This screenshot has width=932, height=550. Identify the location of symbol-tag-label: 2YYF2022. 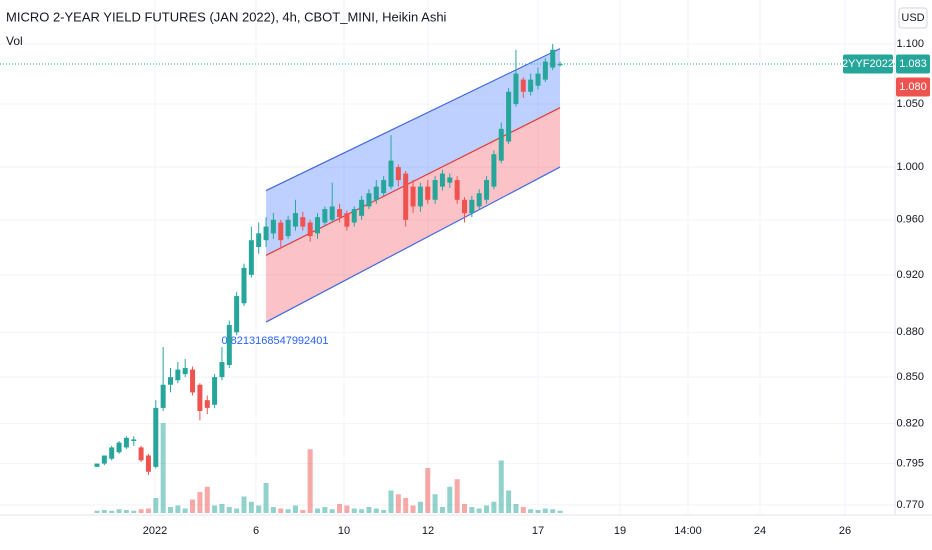
(868, 64).